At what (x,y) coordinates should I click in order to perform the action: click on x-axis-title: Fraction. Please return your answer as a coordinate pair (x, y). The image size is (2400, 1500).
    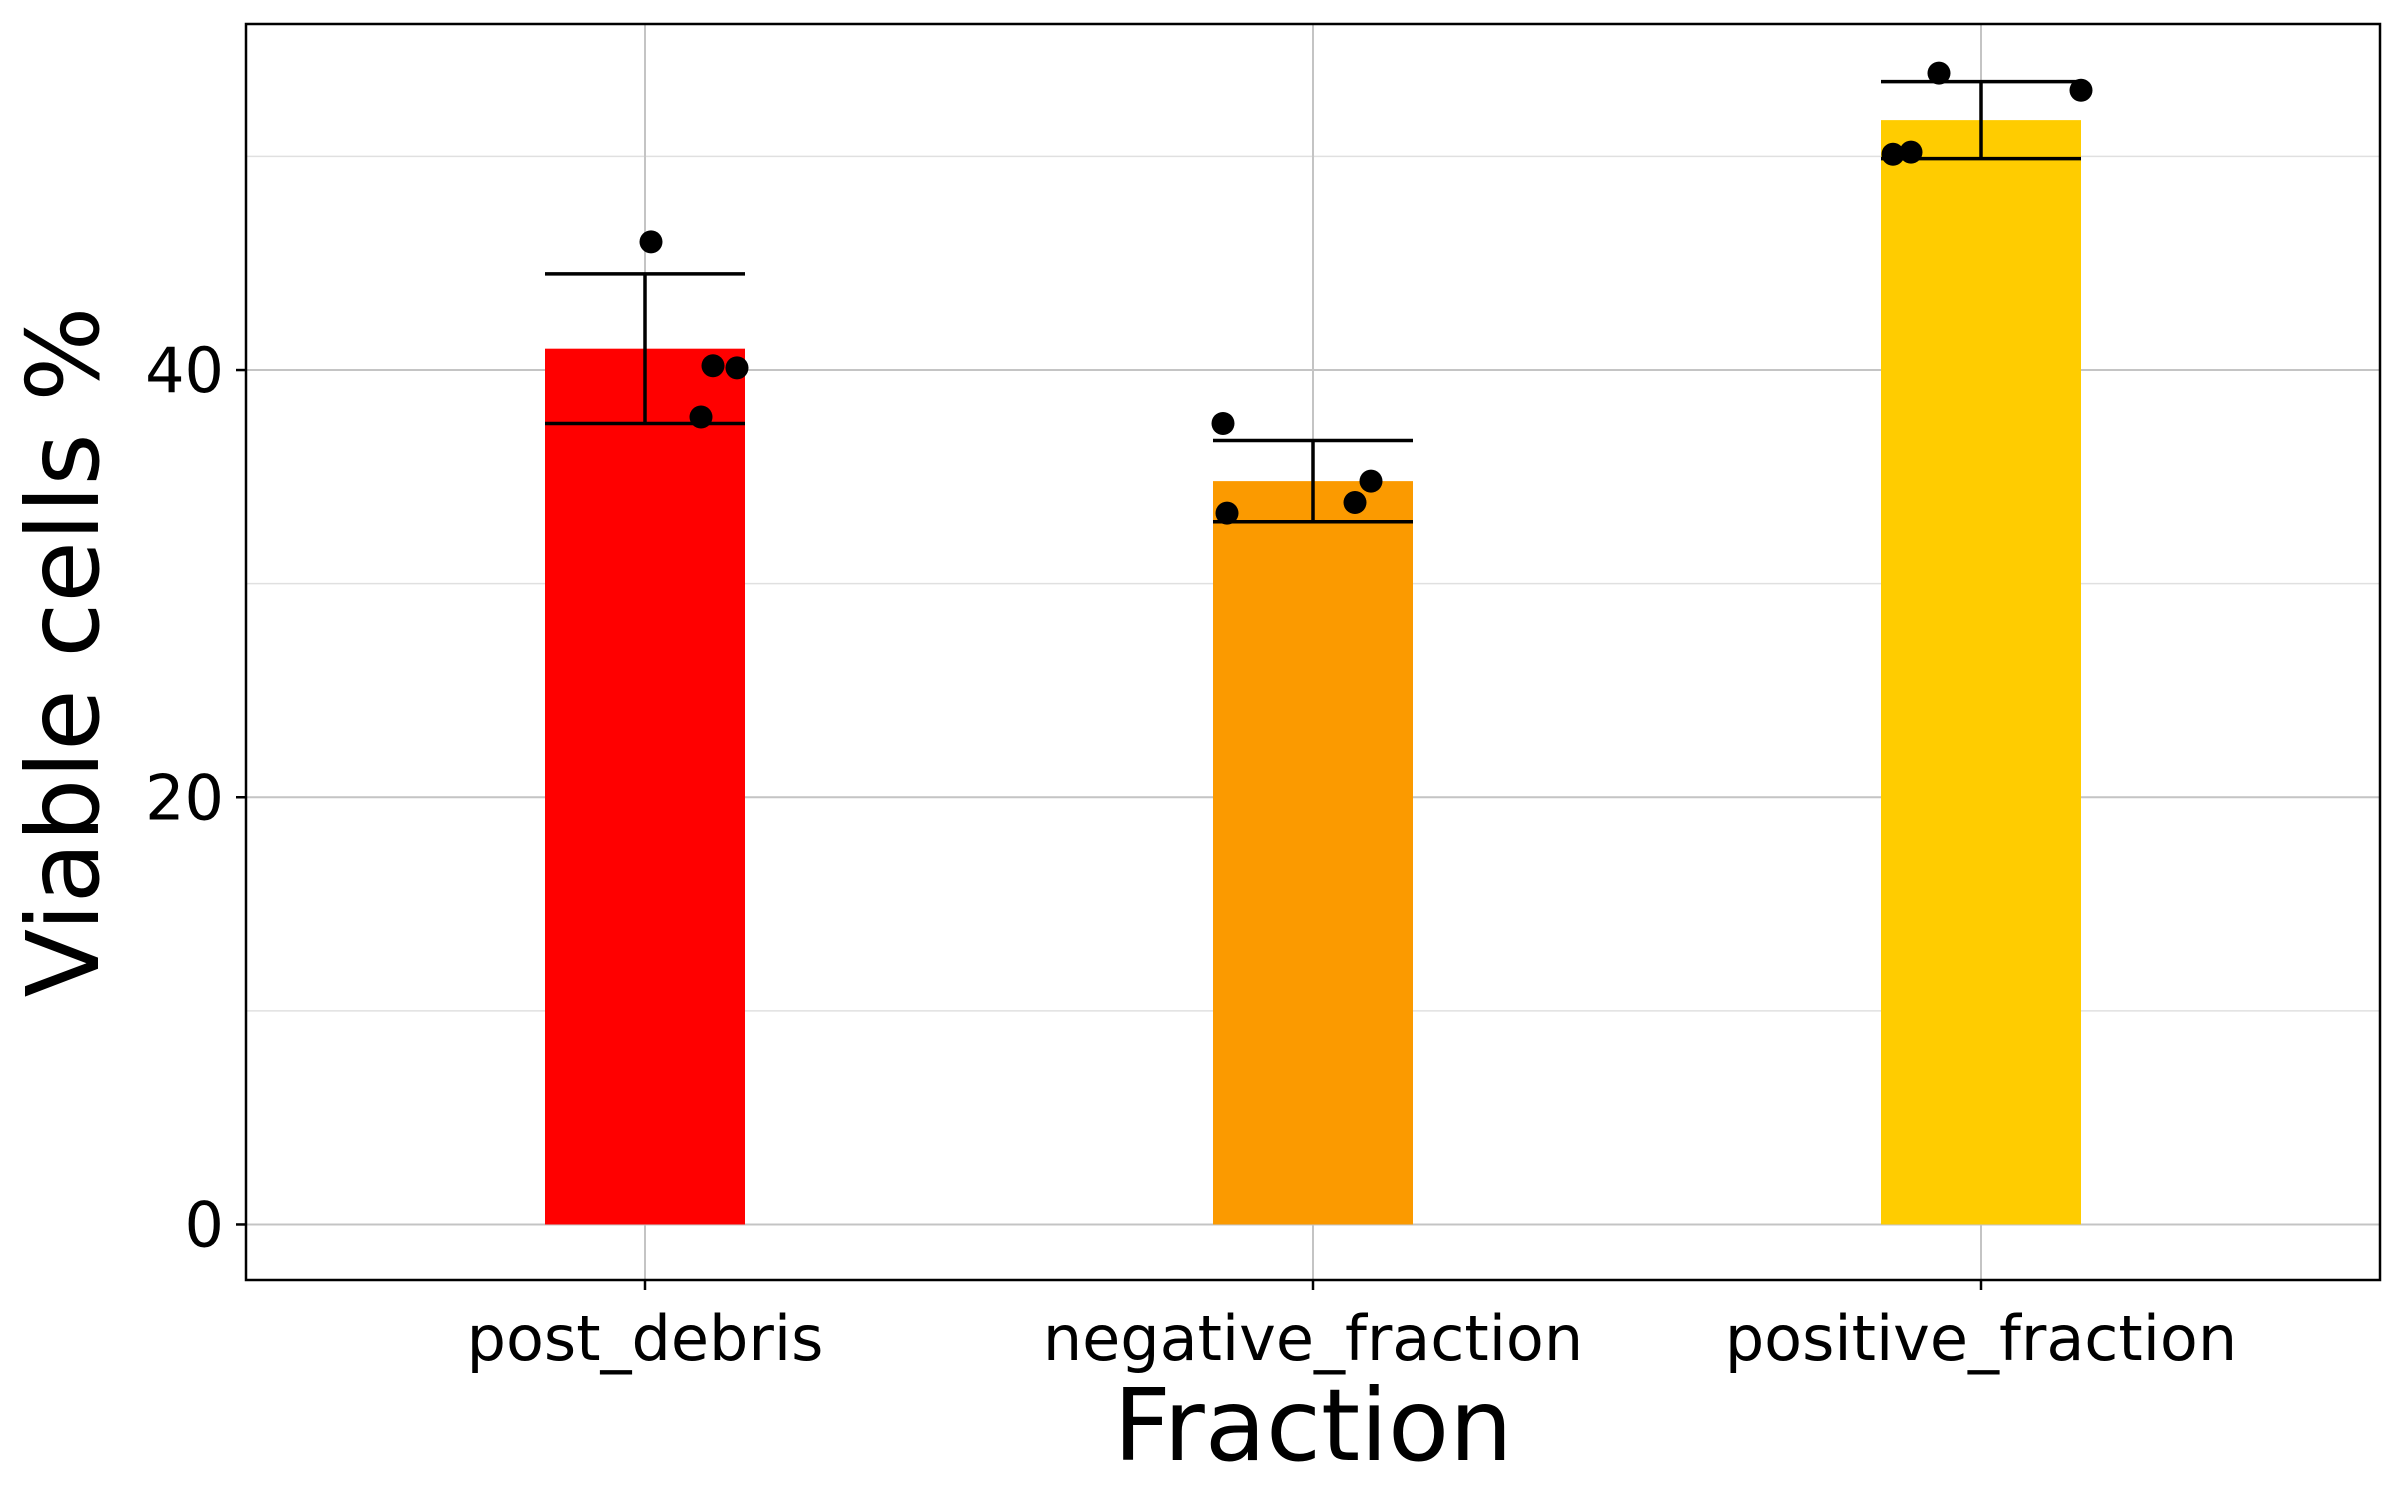
    Looking at the image, I should click on (1312, 1425).